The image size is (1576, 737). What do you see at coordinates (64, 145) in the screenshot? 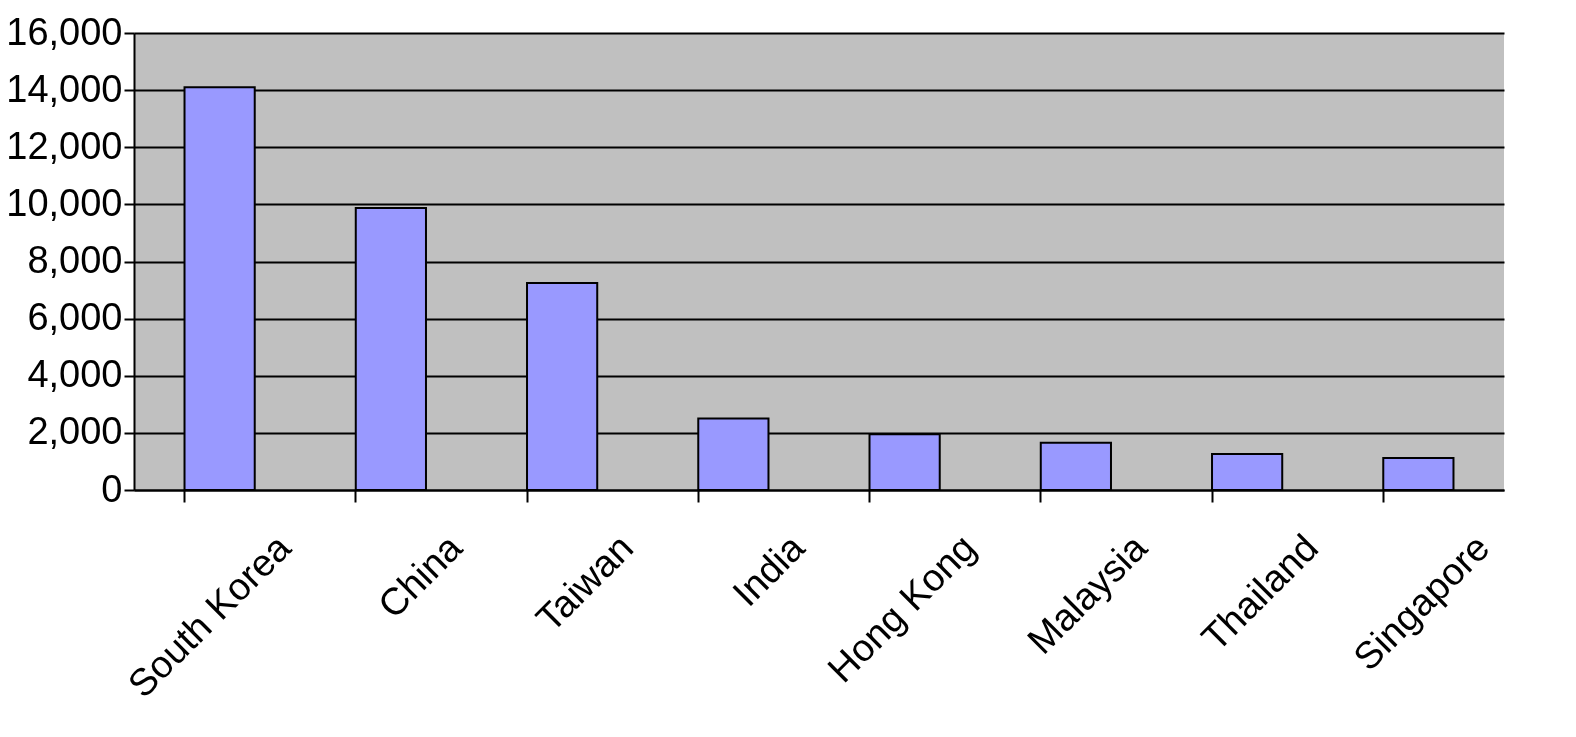
I see `y-tick-label: 12,000` at bounding box center [64, 145].